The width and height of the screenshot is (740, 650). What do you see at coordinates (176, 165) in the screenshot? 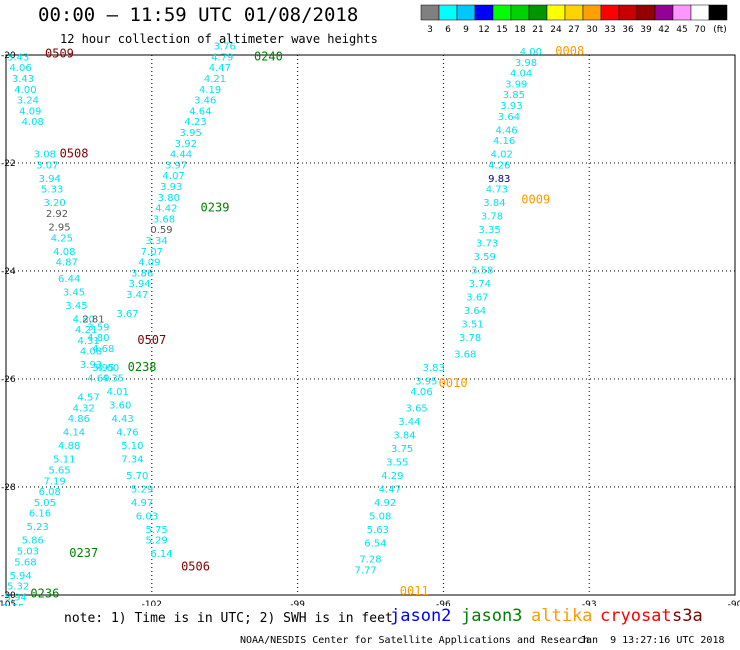
I see `wave-height-value: 3.97` at bounding box center [176, 165].